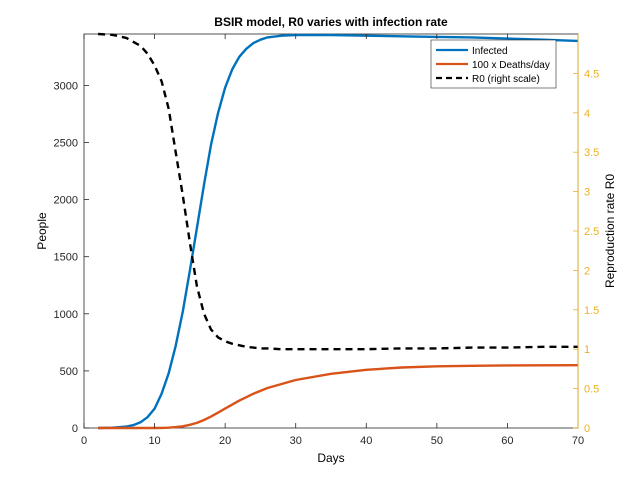 The width and height of the screenshot is (640, 480). I want to click on x-axis-title: Days, so click(330, 458).